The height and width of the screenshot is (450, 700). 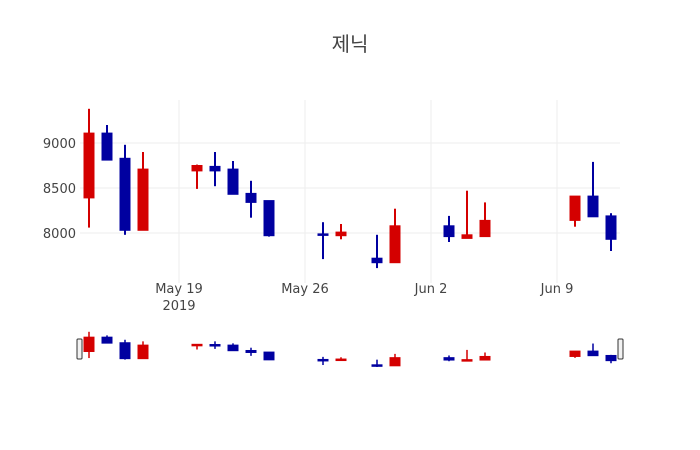 I want to click on range-slider, so click(x=350, y=349).